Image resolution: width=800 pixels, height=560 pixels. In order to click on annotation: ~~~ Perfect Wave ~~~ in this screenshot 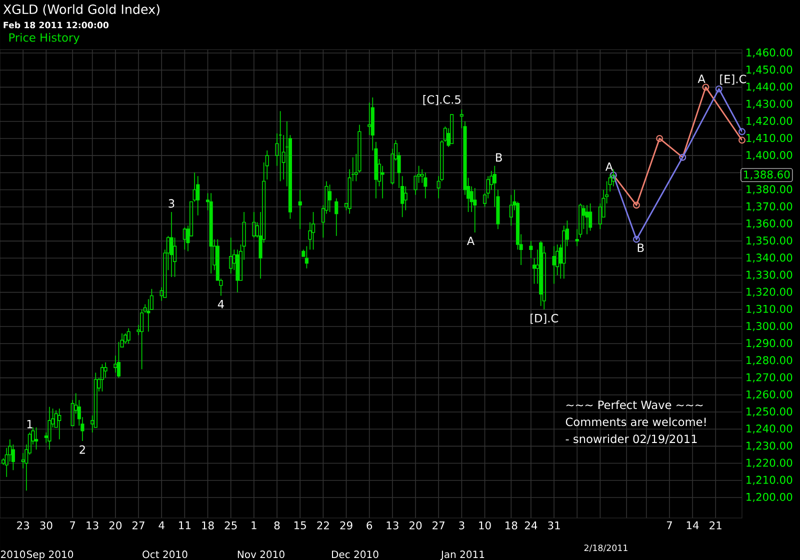, I will do `click(634, 405)`.